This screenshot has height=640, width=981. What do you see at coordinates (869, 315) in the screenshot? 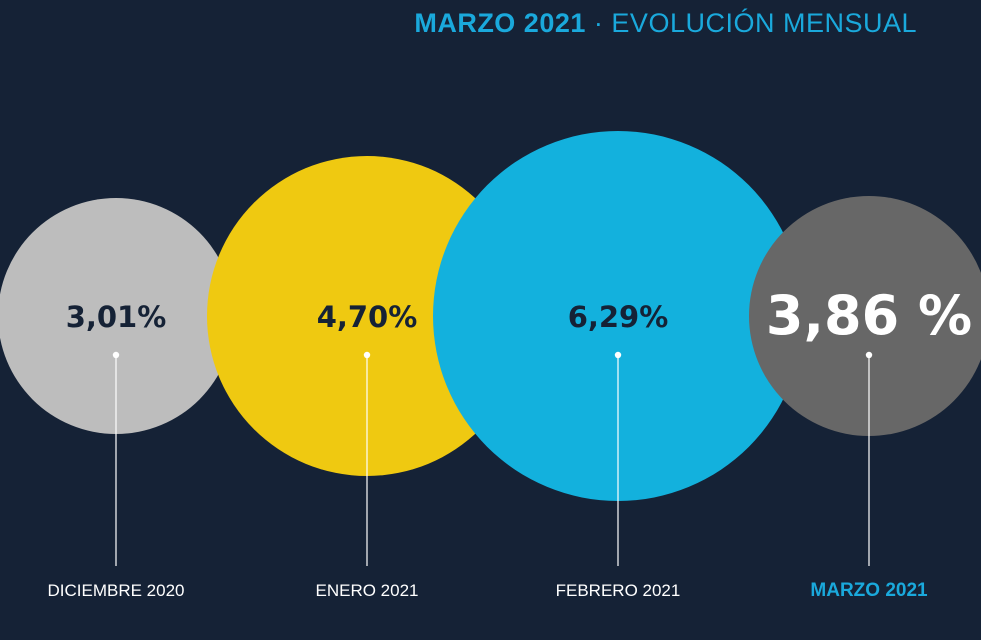
I see `value-label-3: 3,86 %` at bounding box center [869, 315].